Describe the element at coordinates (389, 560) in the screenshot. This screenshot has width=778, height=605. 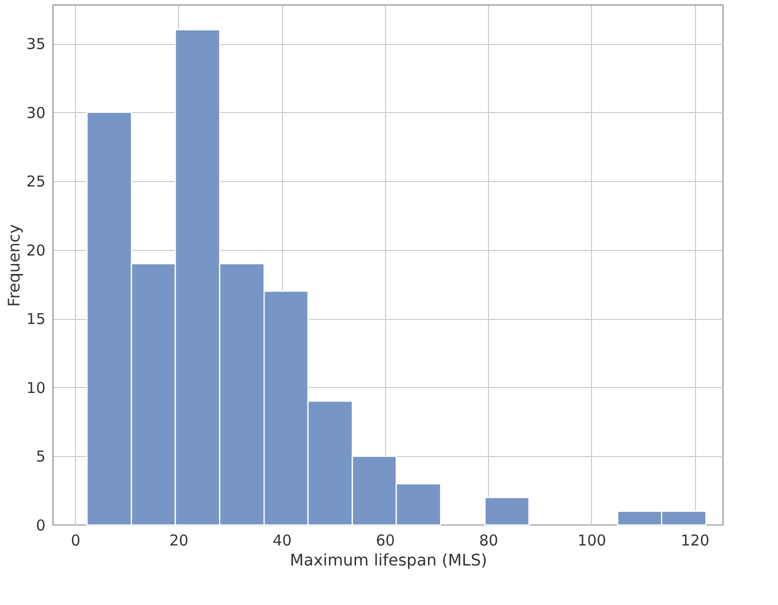
I see `x-axis-title: Maximum lifespan (MLS)` at that location.